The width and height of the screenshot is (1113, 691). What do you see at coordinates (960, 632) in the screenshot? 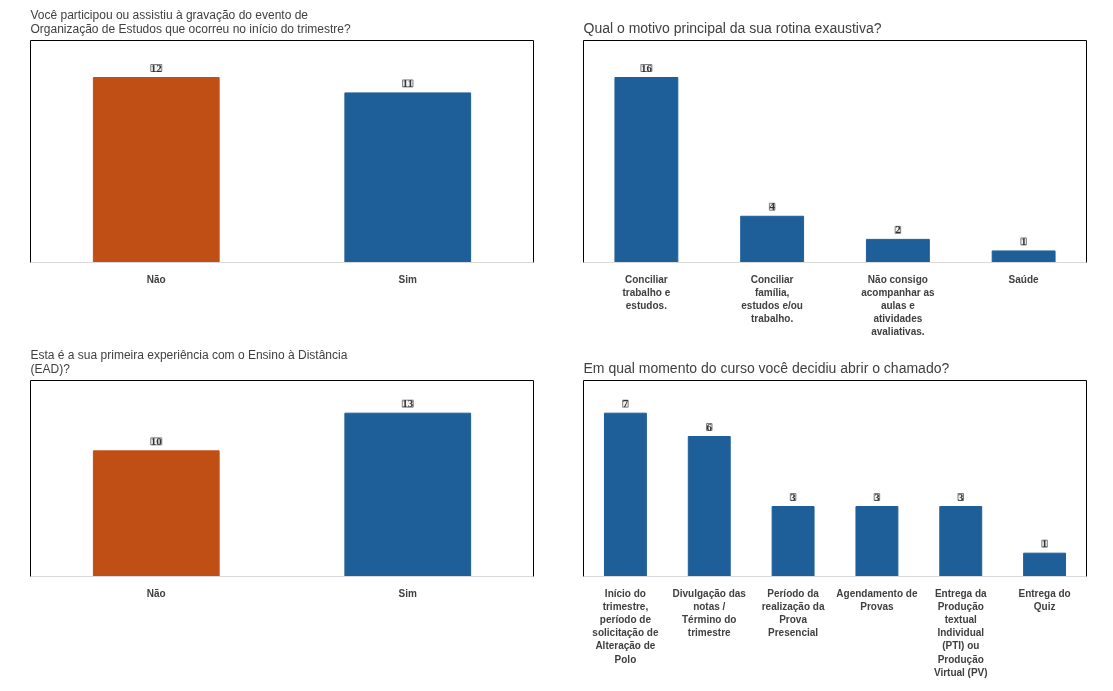
I see `x-tick-label: Entrega da Produção textual Individual (PTI) ou Produção Virtual (PV)` at bounding box center [960, 632].